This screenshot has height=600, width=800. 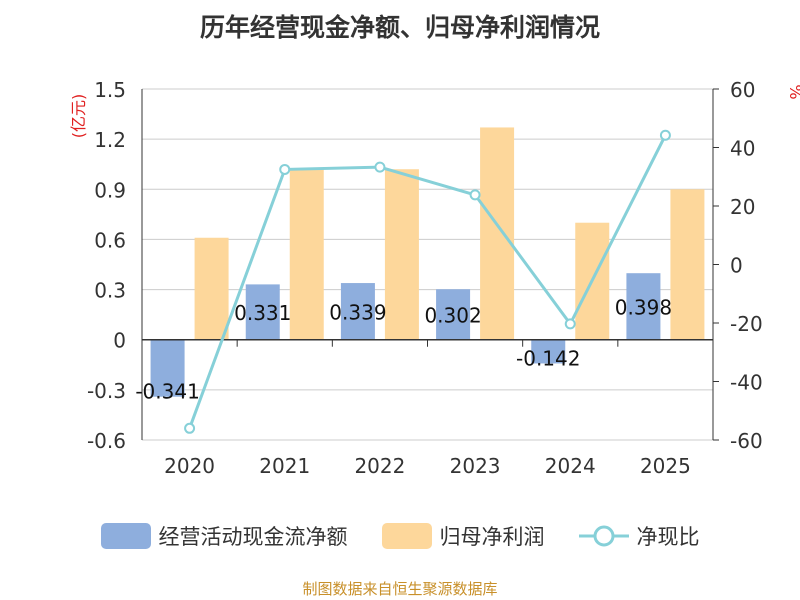 What do you see at coordinates (110, 90) in the screenshot?
I see `left-tick-label: 1.5` at bounding box center [110, 90].